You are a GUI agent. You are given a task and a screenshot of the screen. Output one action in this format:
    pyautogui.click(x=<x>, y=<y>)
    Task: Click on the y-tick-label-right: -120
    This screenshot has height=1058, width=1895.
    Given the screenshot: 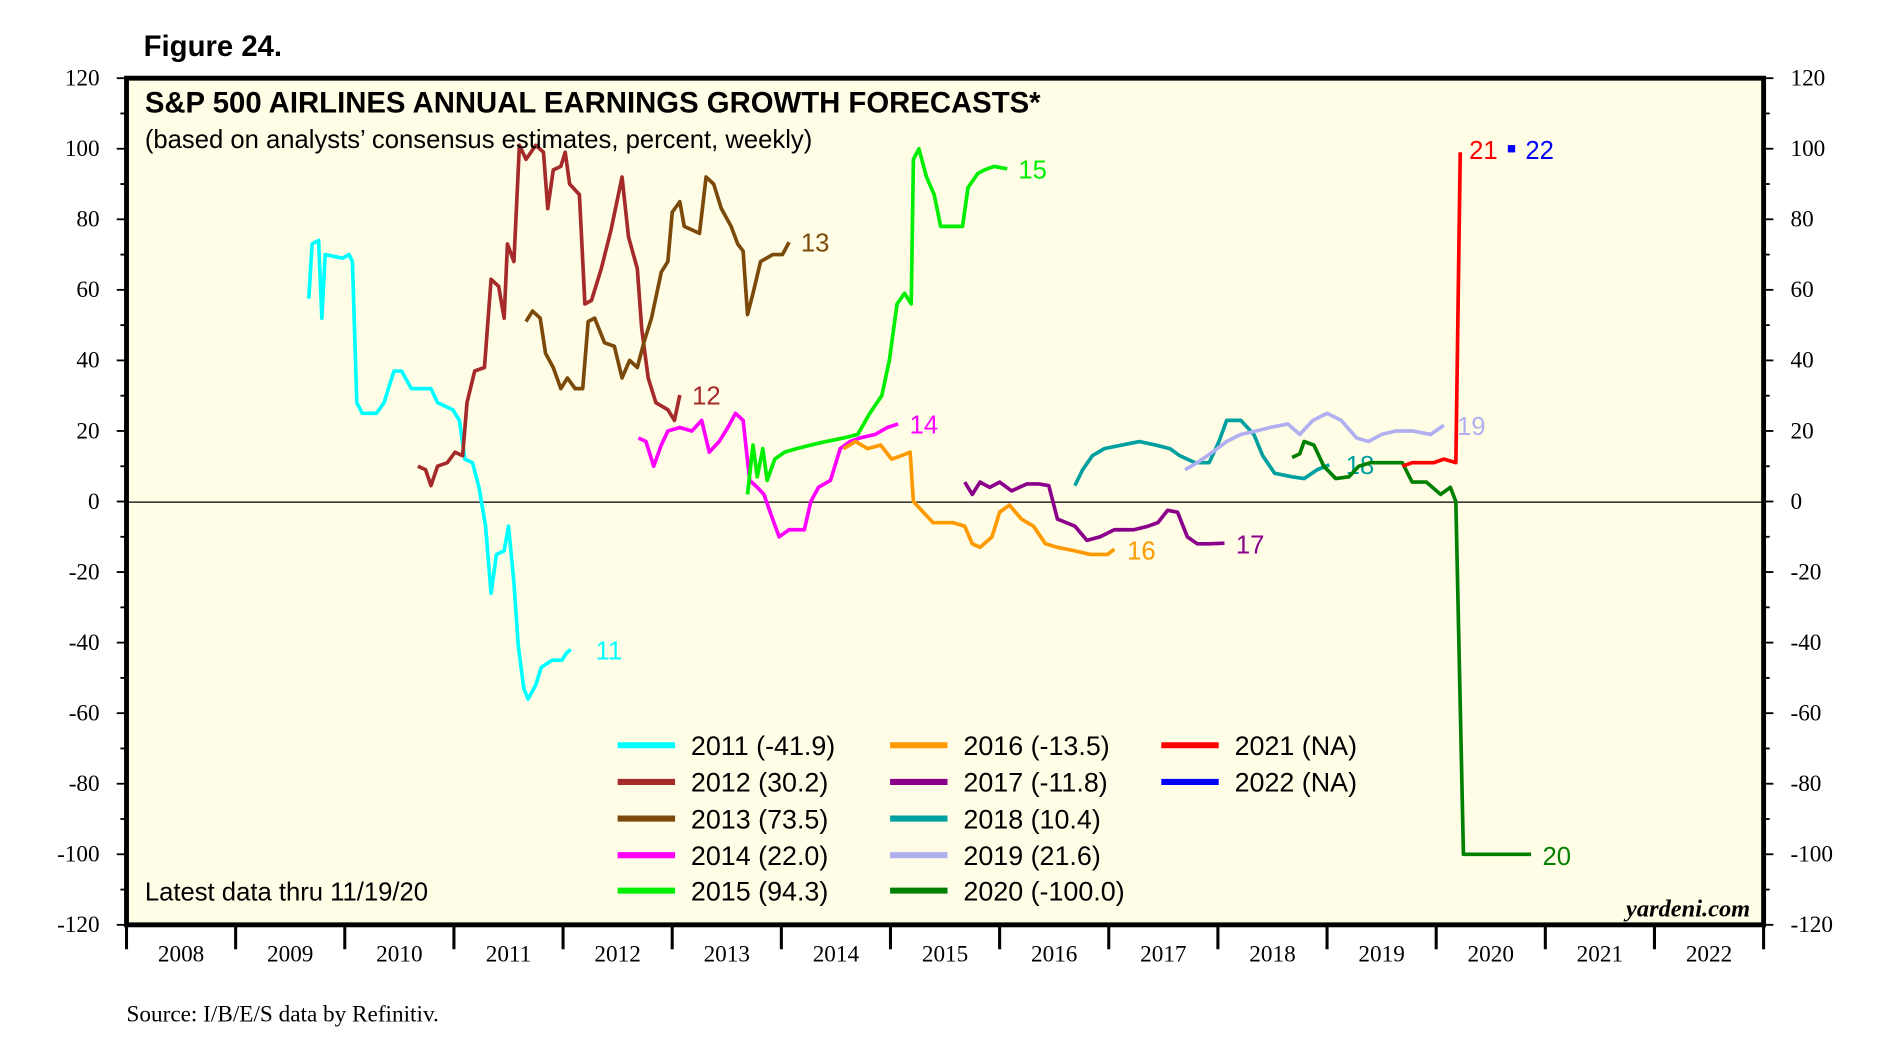 What is the action you would take?
    pyautogui.click(x=1811, y=925)
    